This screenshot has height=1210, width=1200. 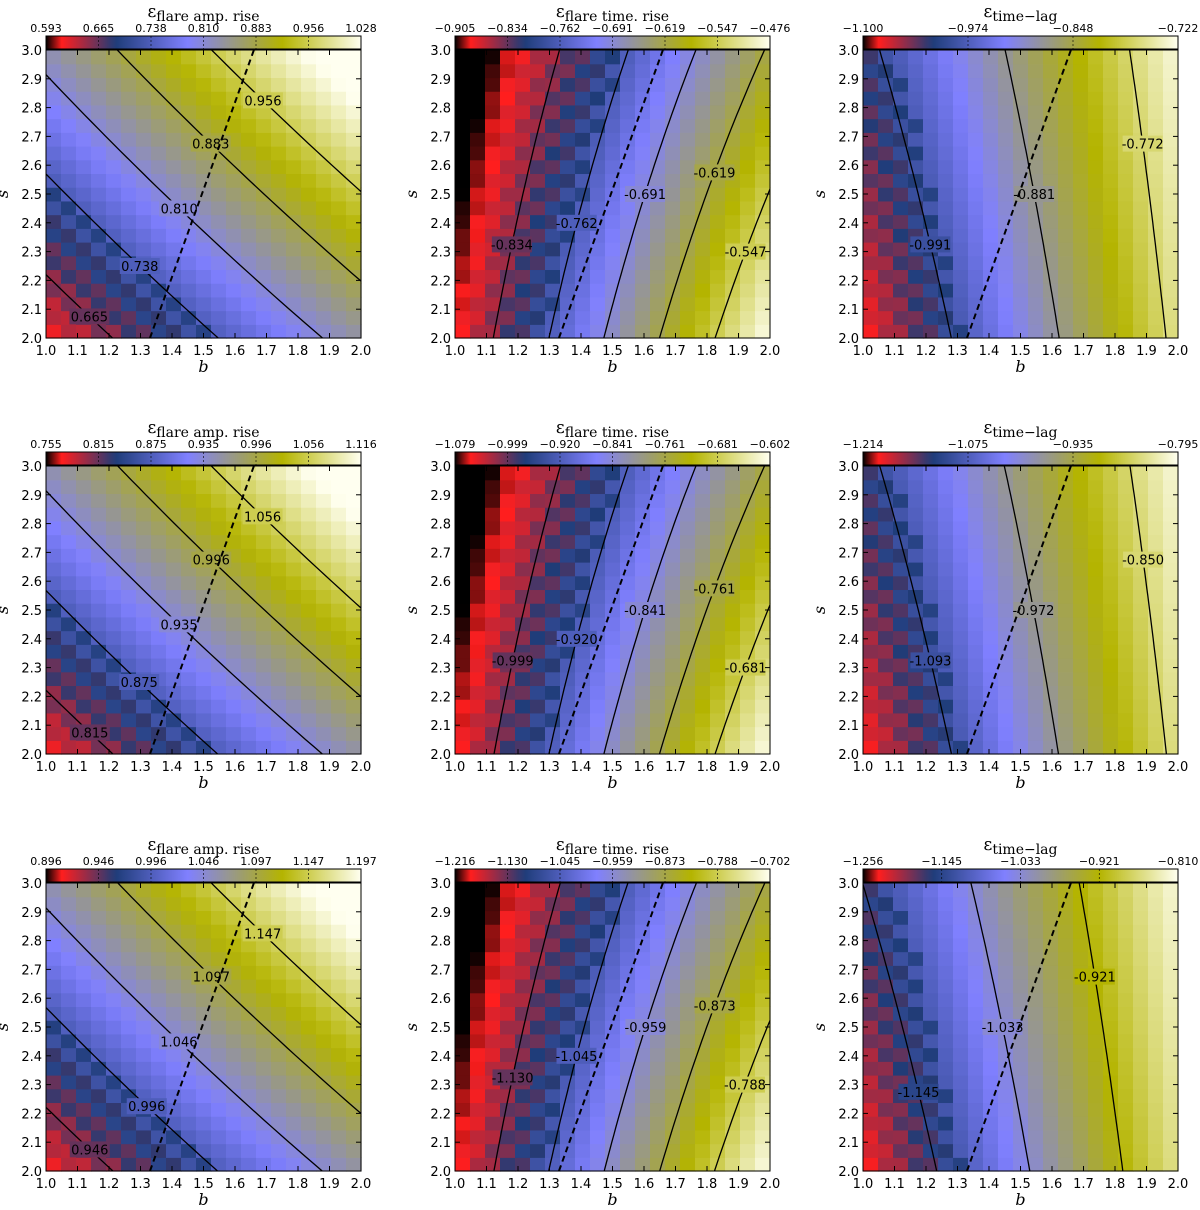 I want to click on y-tick-label: 2.9, so click(x=848, y=496).